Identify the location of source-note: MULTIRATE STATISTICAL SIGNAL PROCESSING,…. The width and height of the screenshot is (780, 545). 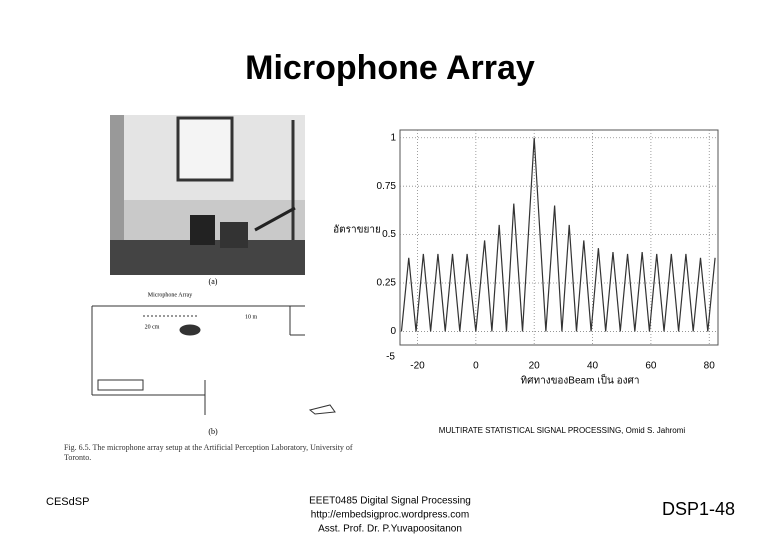
(562, 430).